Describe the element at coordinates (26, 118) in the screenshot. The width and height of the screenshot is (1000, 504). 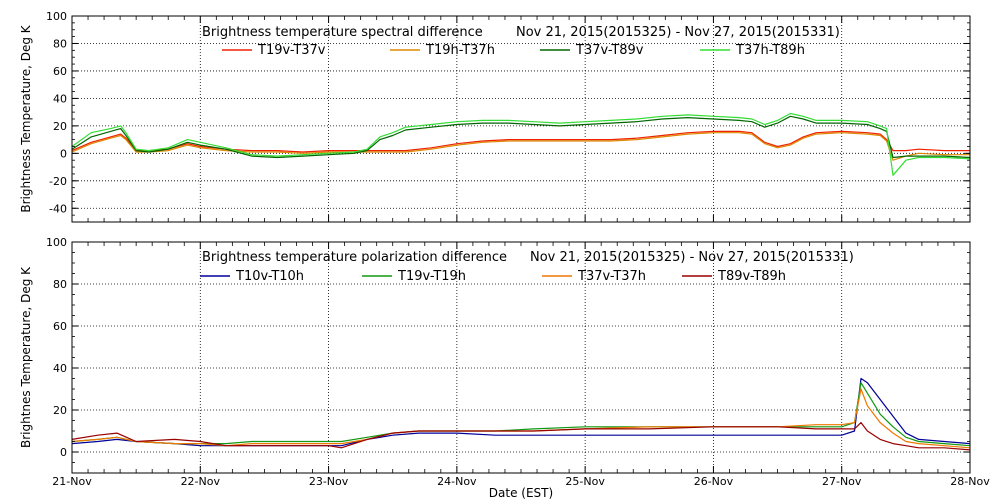
I see `y-axis-title: Brightness Temperature, Deg K` at that location.